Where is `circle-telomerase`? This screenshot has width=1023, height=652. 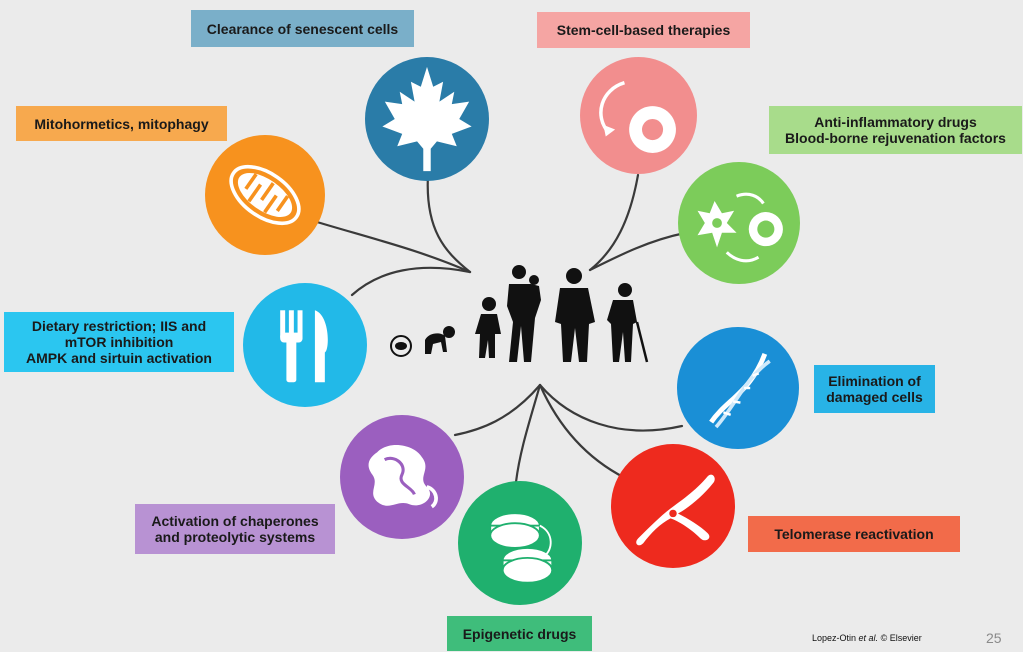
circle-telomerase is located at coordinates (673, 506).